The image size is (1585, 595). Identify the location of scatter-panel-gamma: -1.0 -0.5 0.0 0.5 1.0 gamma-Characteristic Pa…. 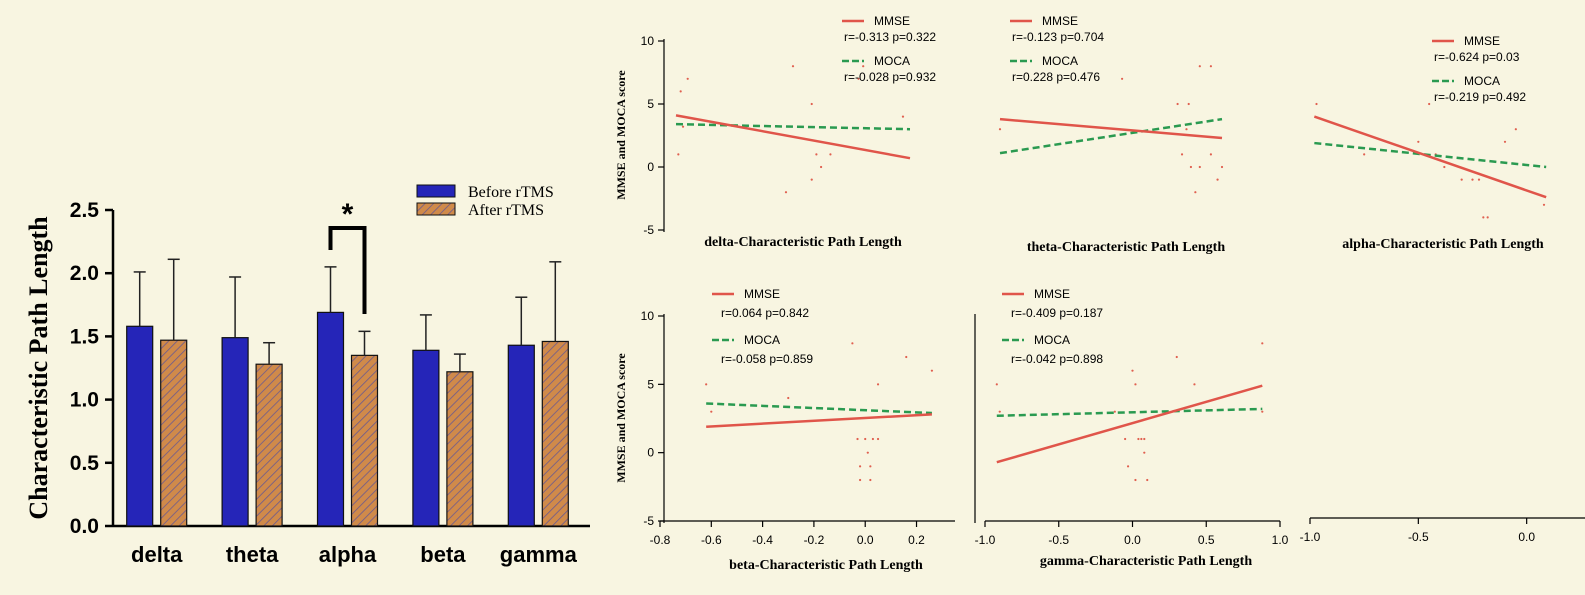
(1131, 428).